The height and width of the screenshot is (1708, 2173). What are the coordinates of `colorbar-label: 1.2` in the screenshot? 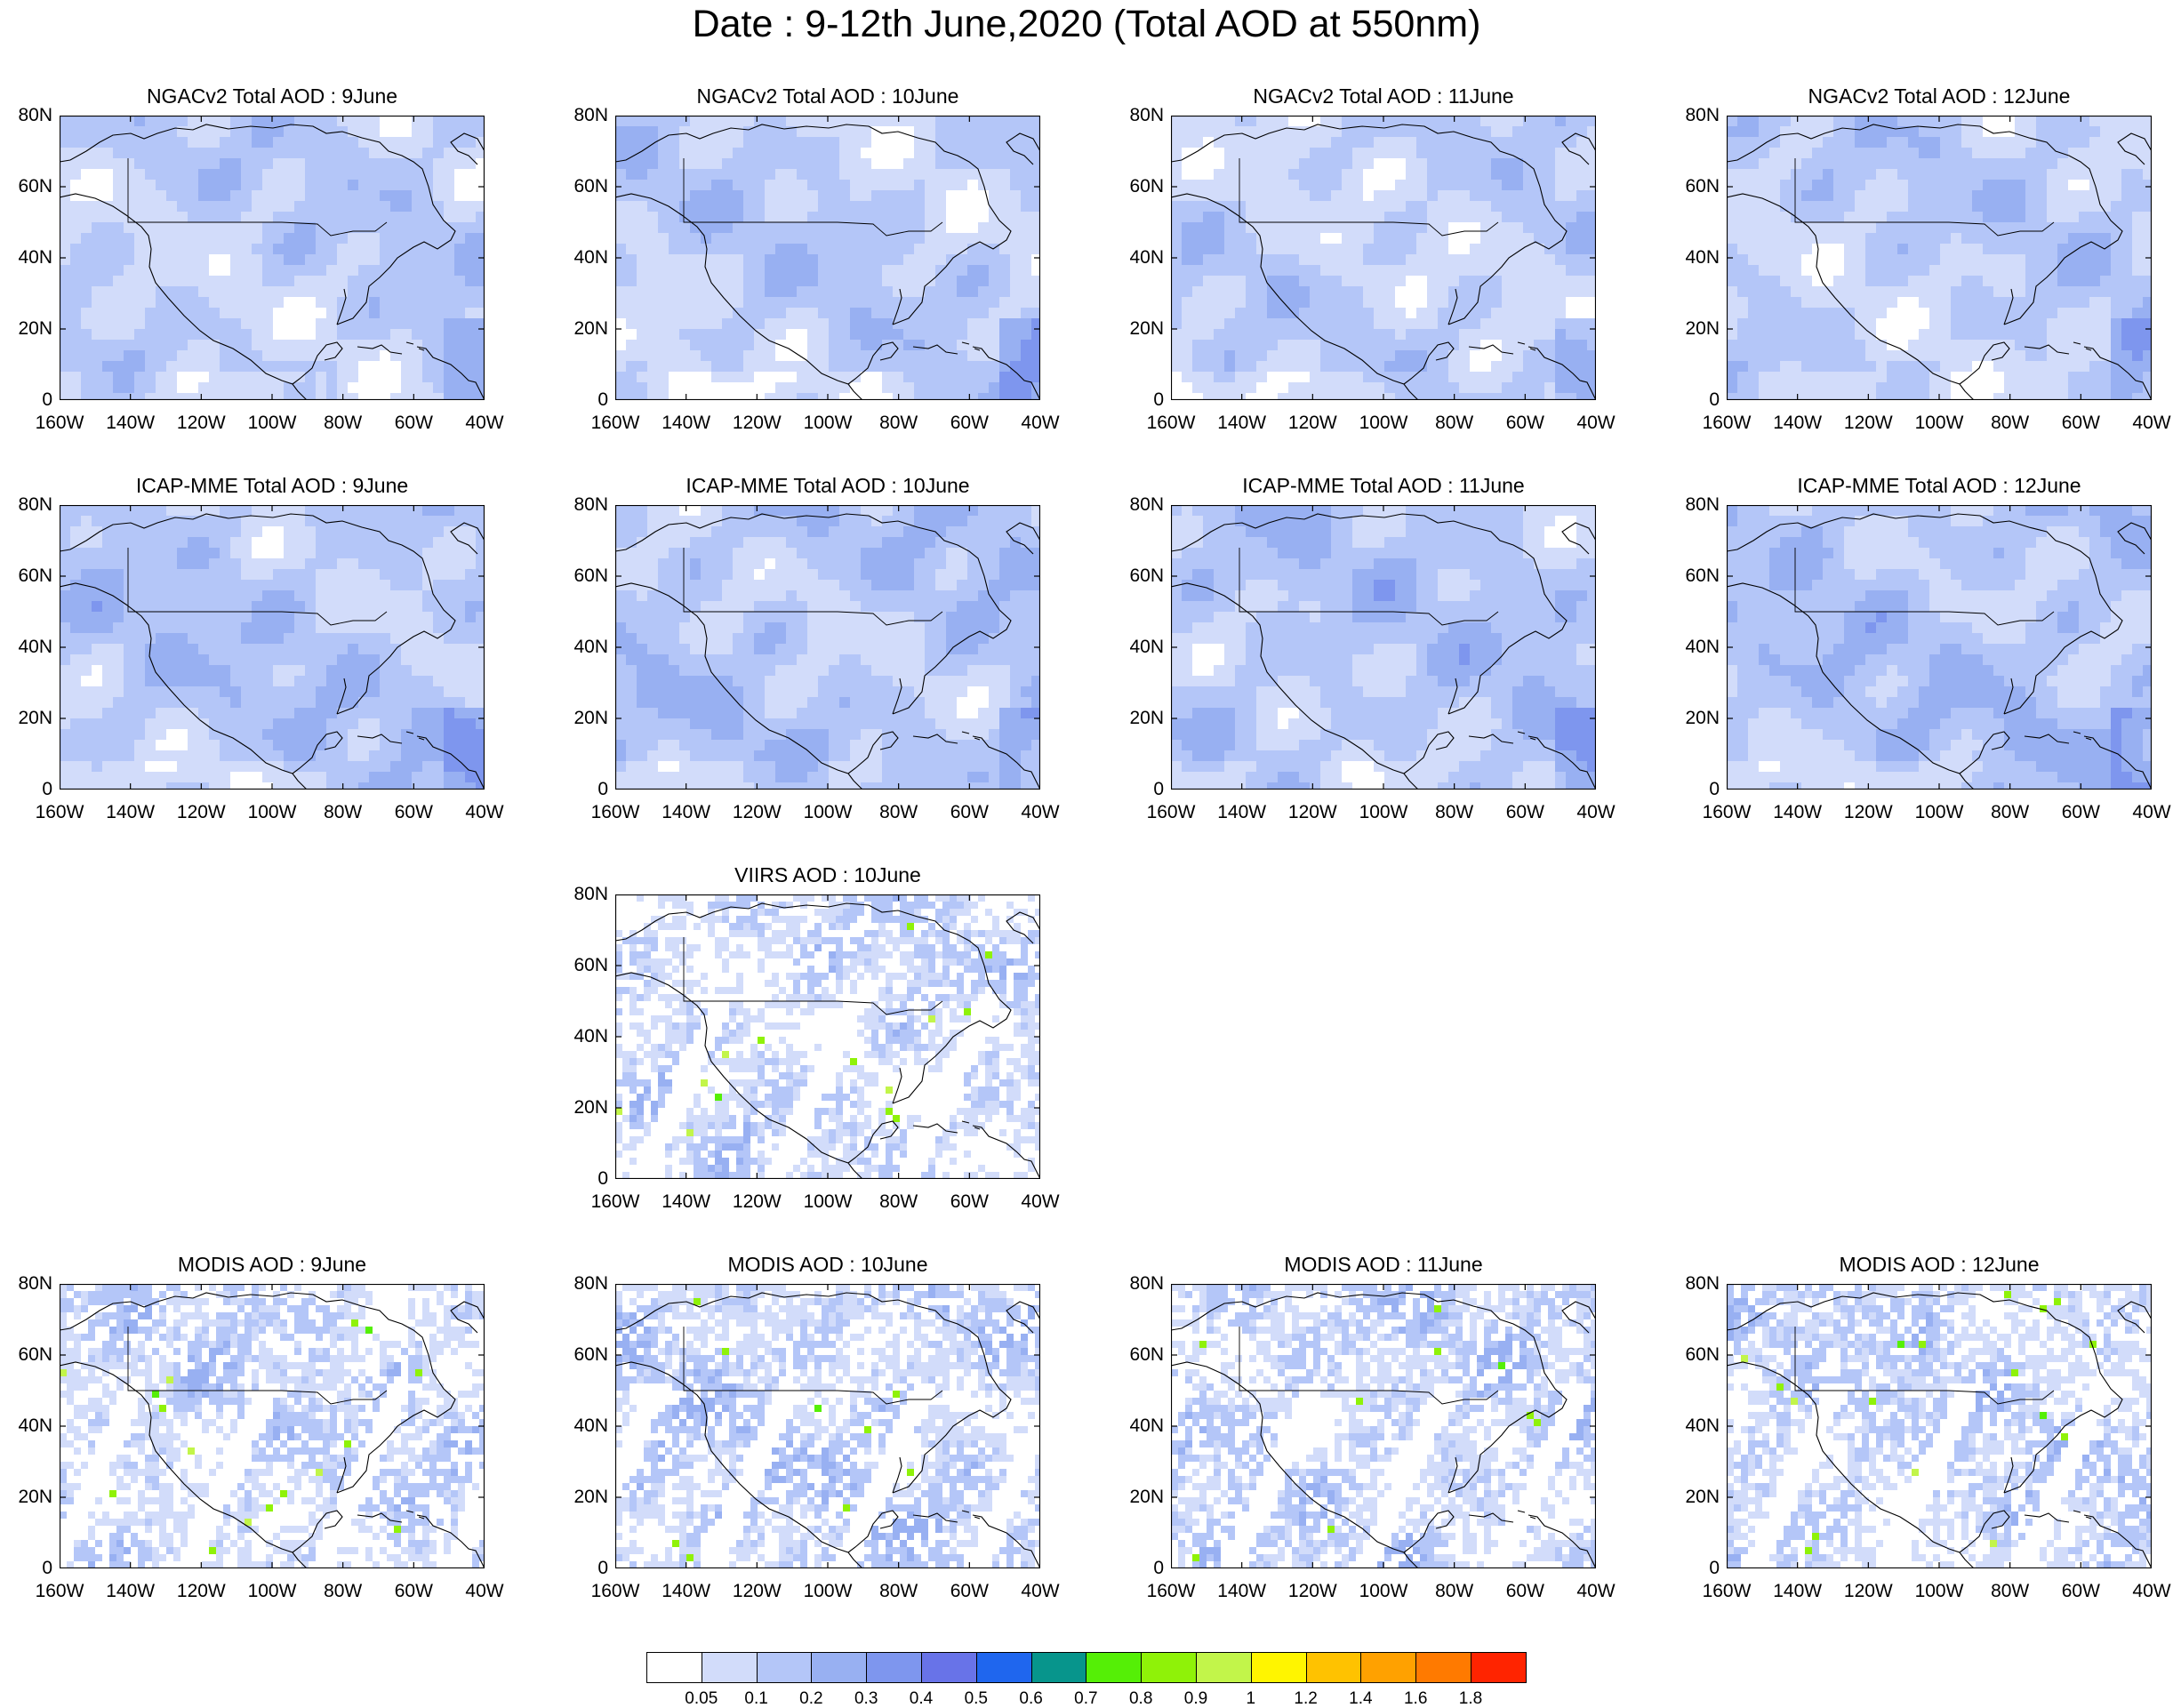 It's located at (1306, 1699).